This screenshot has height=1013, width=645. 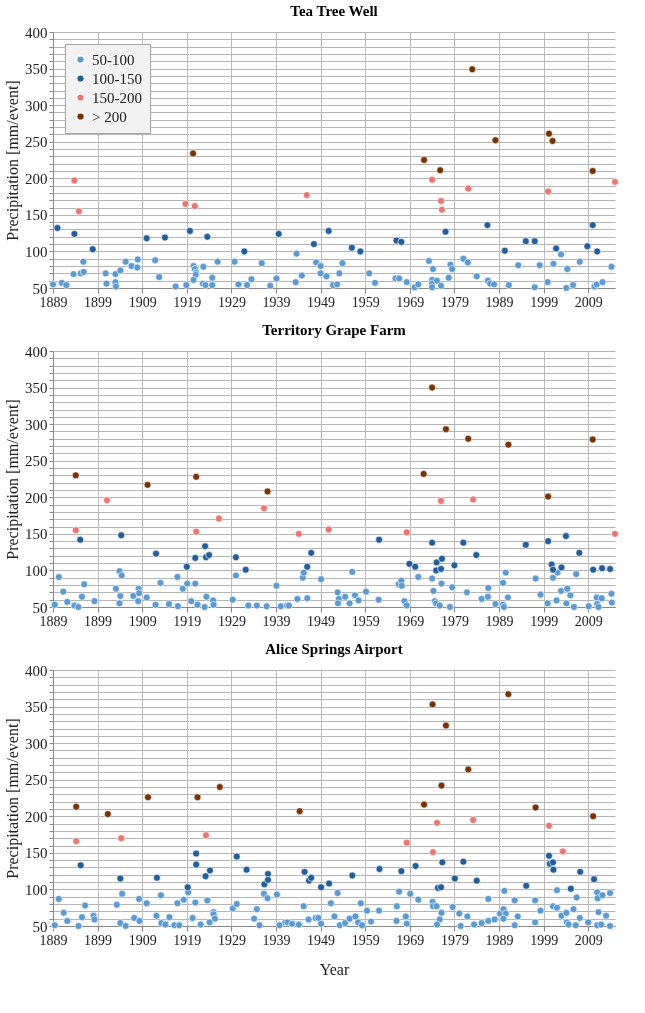 What do you see at coordinates (113, 59) in the screenshot?
I see `legend-label: 50-100` at bounding box center [113, 59].